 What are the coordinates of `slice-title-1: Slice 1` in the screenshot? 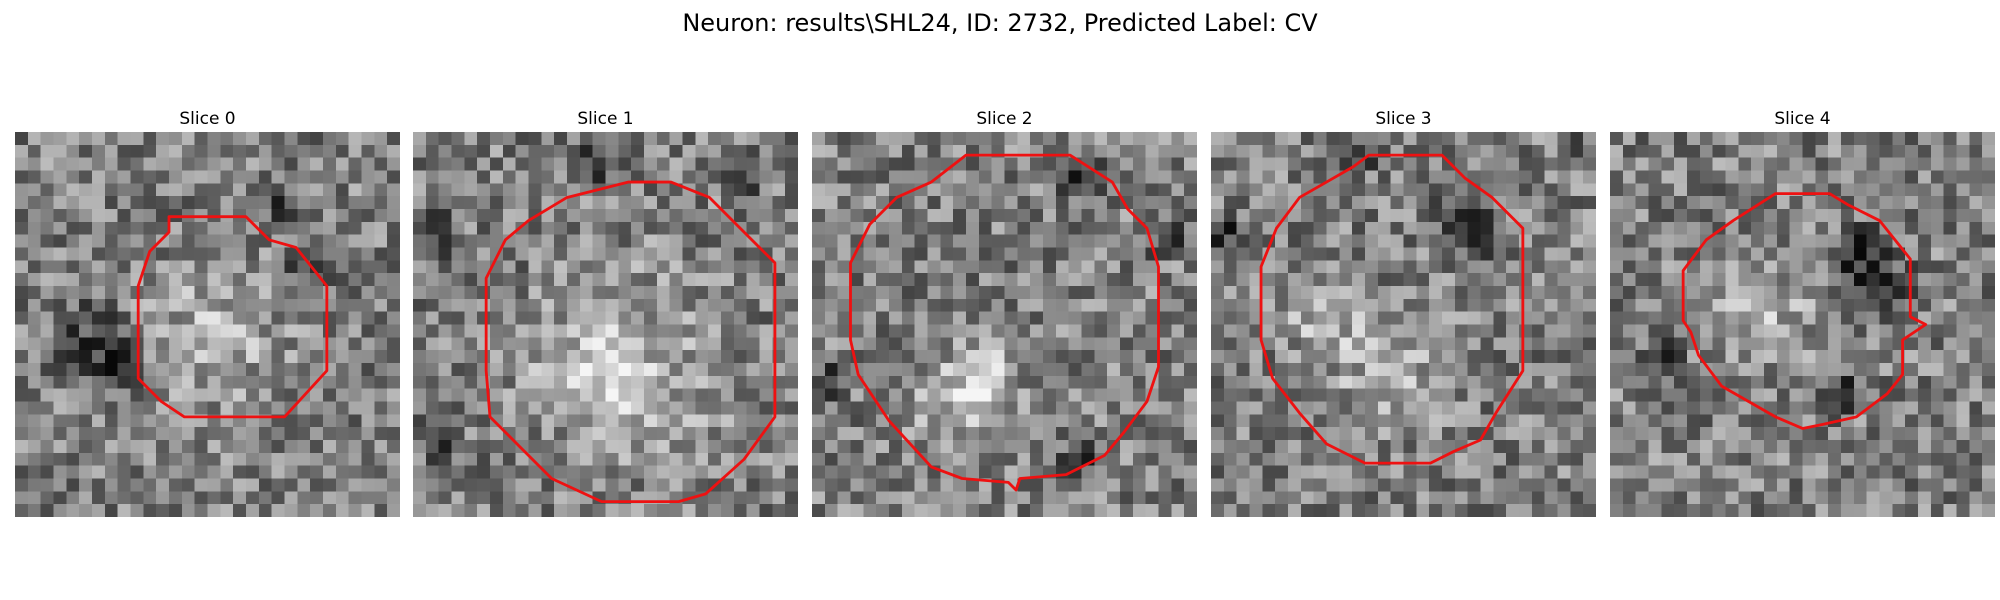 It's located at (605, 119).